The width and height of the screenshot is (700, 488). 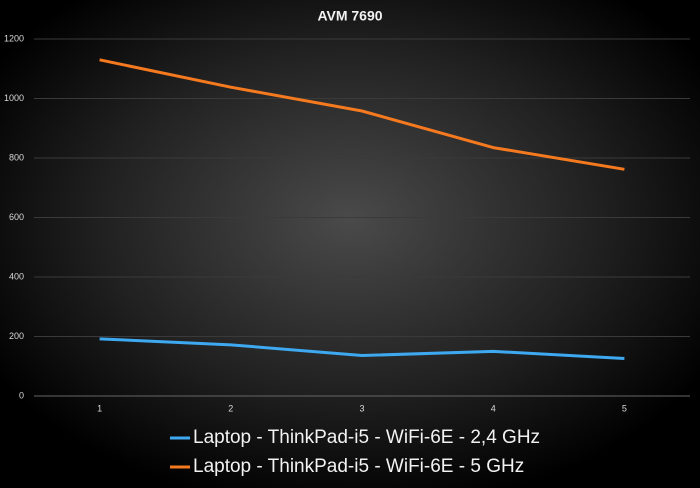 What do you see at coordinates (358, 466) in the screenshot?
I see `legend-label: Laptop - ThinkPad-i5 - WiFi-6E - 5 GHz` at bounding box center [358, 466].